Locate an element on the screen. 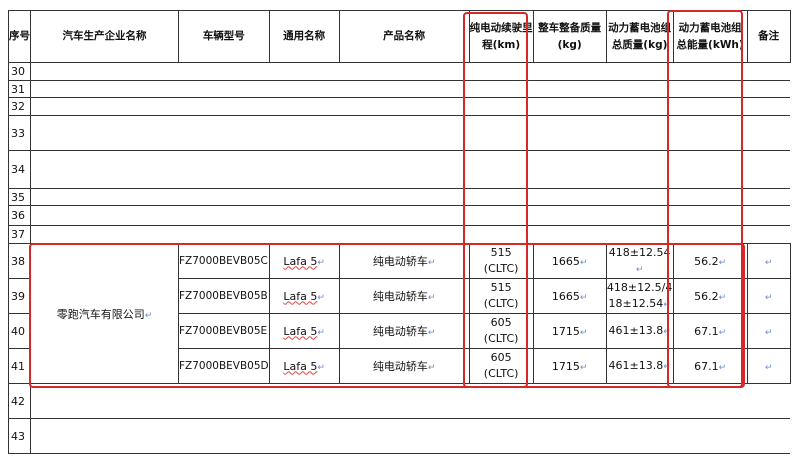  model-cell: FZ7000BEVB05D is located at coordinates (224, 366).